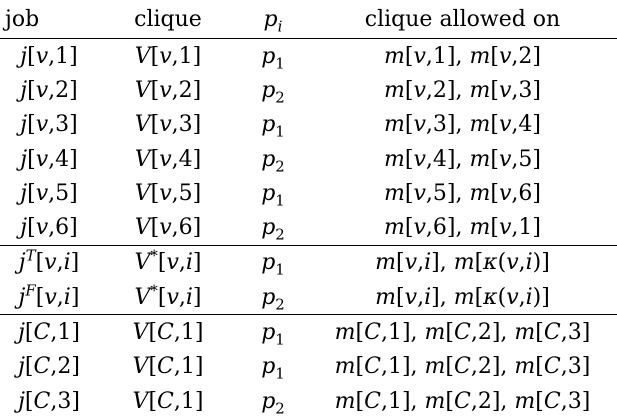  I want to click on cell-allowed-on: m[v,5], m[v,6], so click(462, 193).